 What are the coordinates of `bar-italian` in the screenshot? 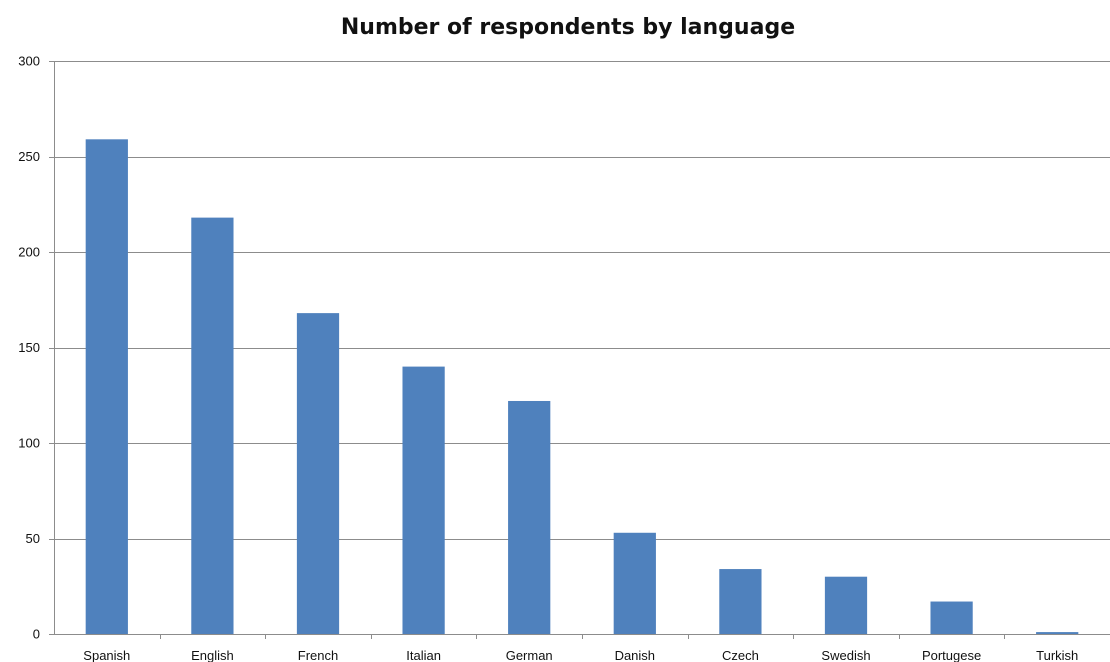 It's located at (423, 500).